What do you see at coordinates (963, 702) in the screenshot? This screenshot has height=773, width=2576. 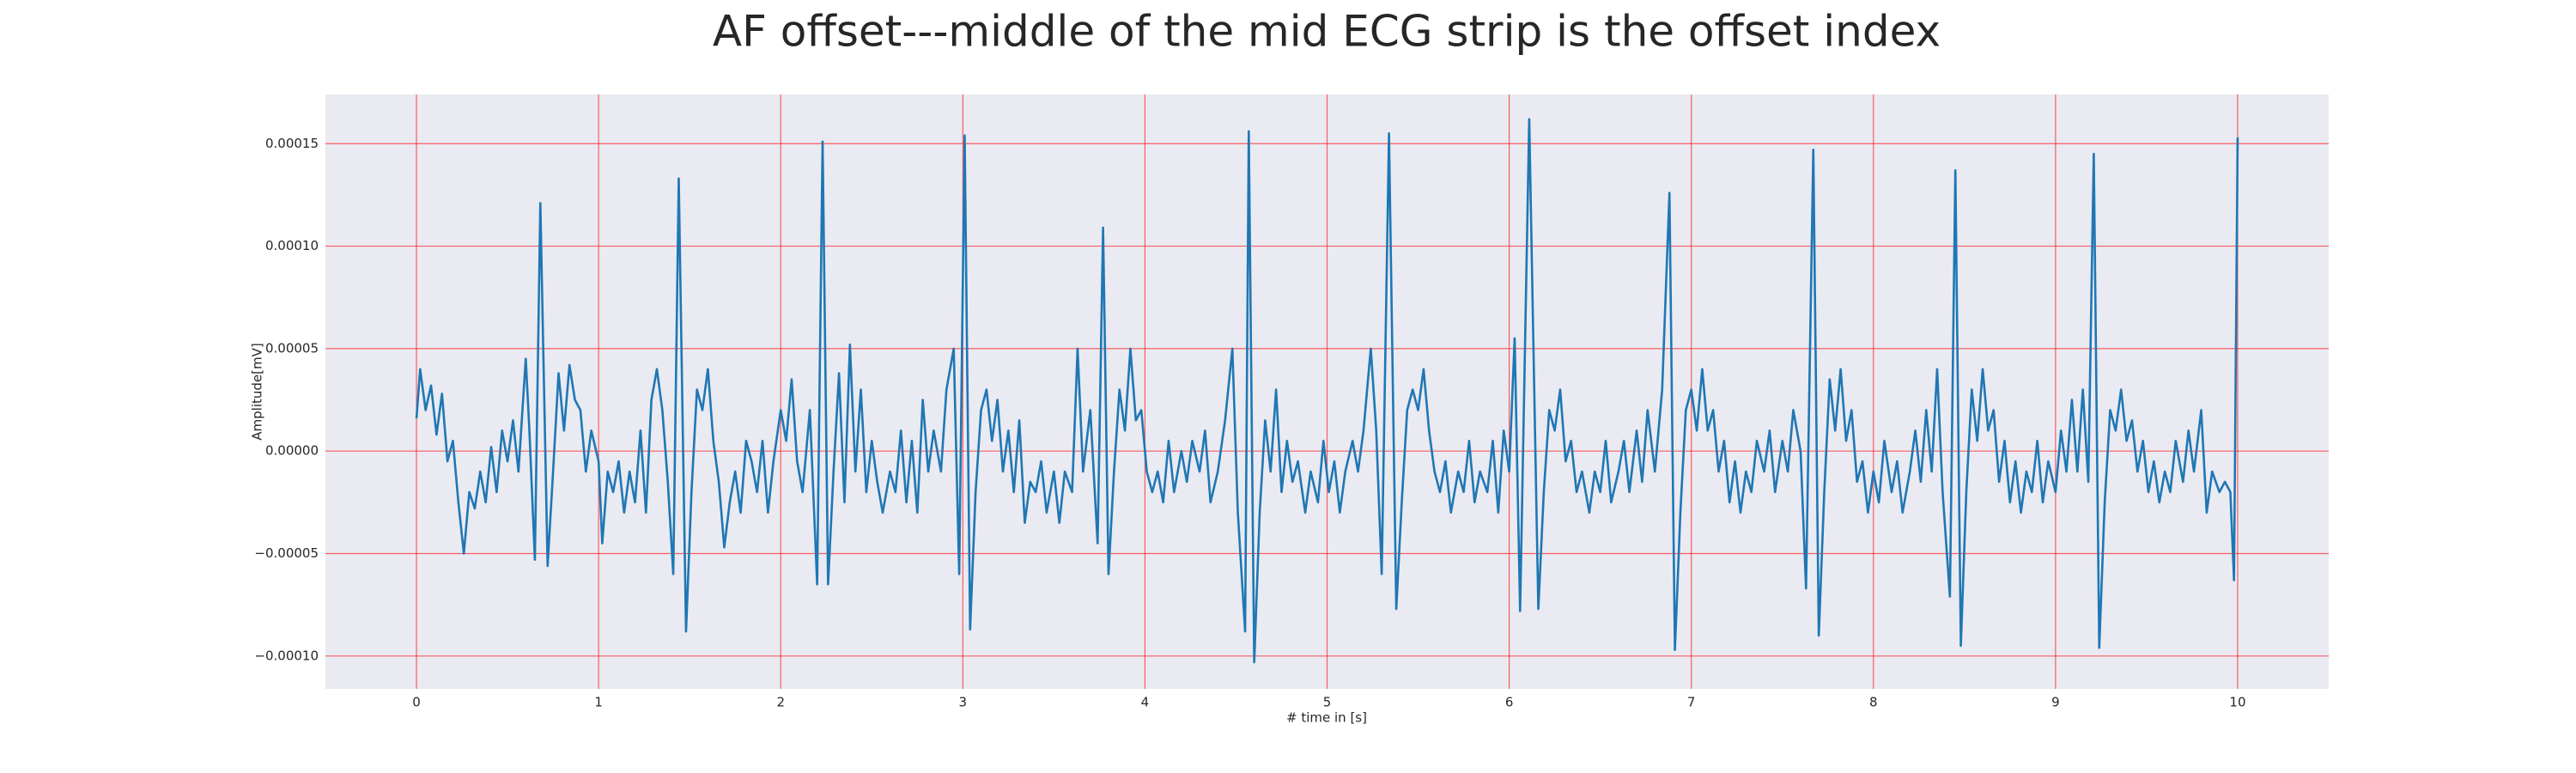 I see `x-tick-label: 3` at bounding box center [963, 702].